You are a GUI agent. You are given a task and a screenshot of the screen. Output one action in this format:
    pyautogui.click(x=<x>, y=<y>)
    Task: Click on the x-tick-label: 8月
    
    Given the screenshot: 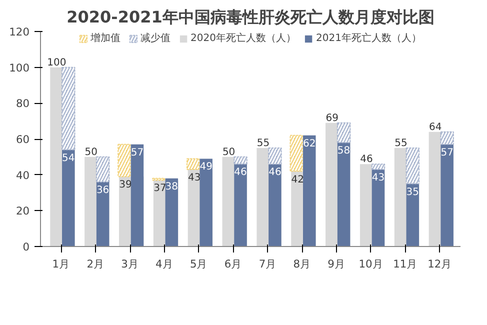 What is the action you would take?
    pyautogui.click(x=302, y=264)
    